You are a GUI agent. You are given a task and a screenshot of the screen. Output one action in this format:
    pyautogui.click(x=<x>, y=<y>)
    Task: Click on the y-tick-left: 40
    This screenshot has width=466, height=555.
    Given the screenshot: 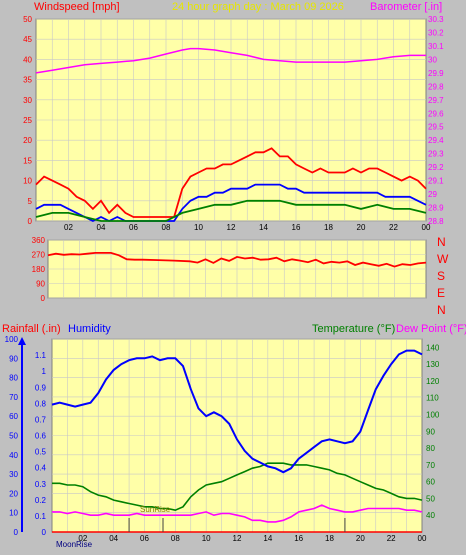 What is the action you would take?
    pyautogui.click(x=27, y=59)
    